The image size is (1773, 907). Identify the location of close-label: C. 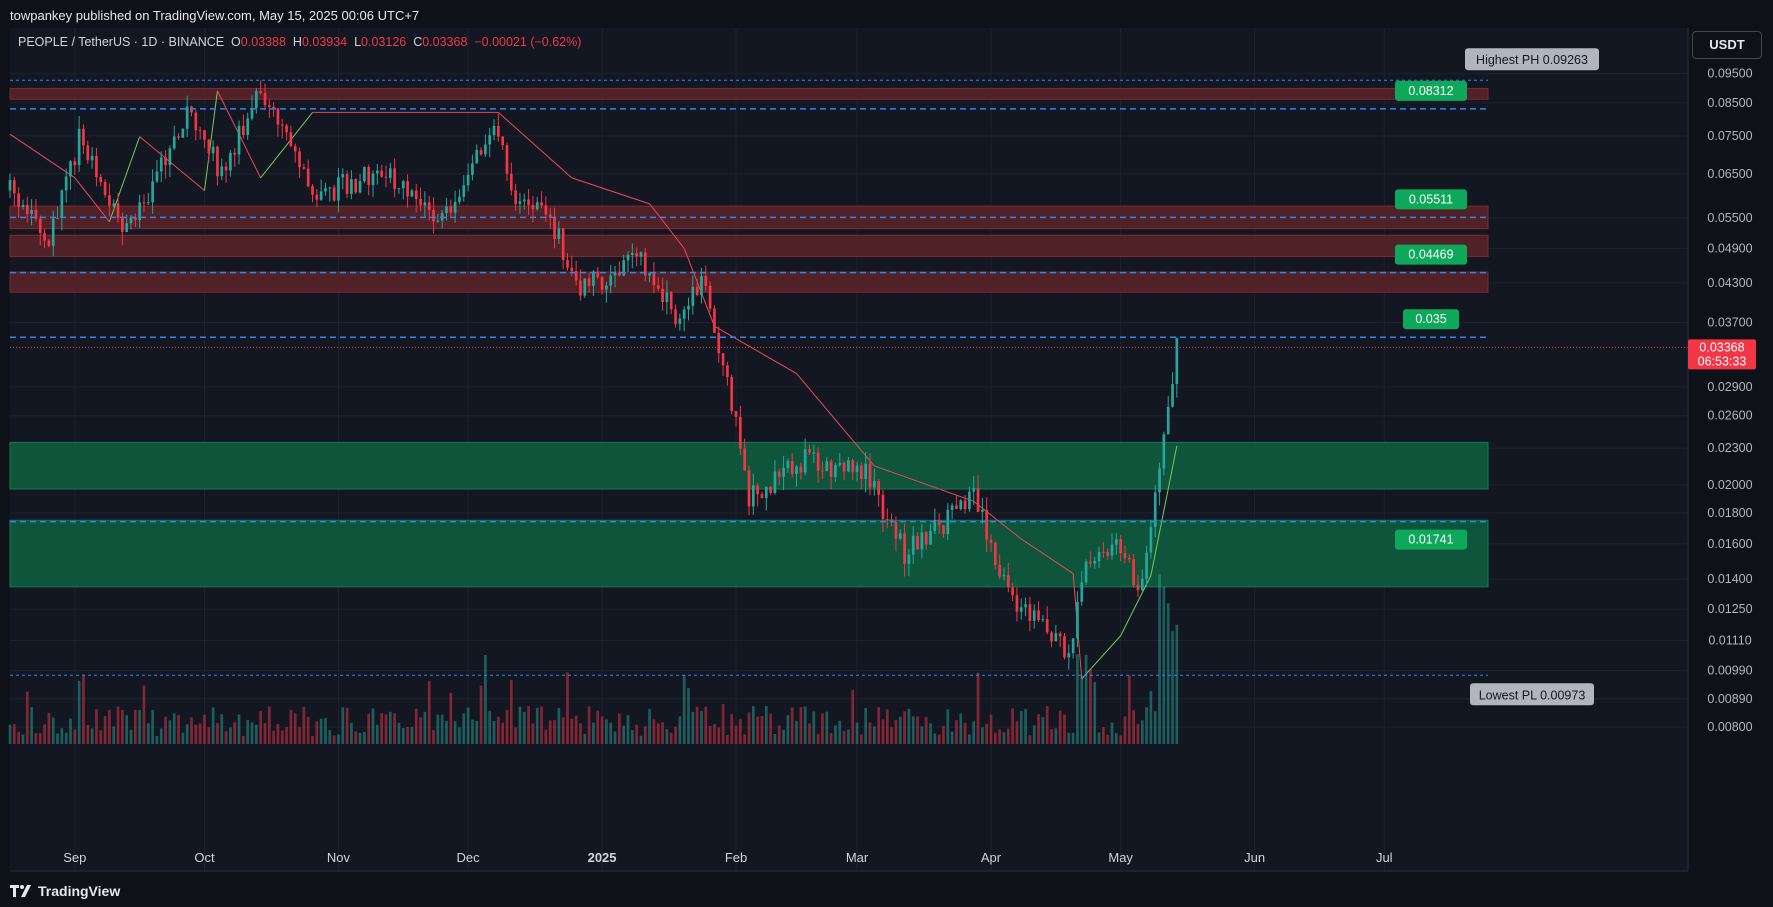
(418, 42).